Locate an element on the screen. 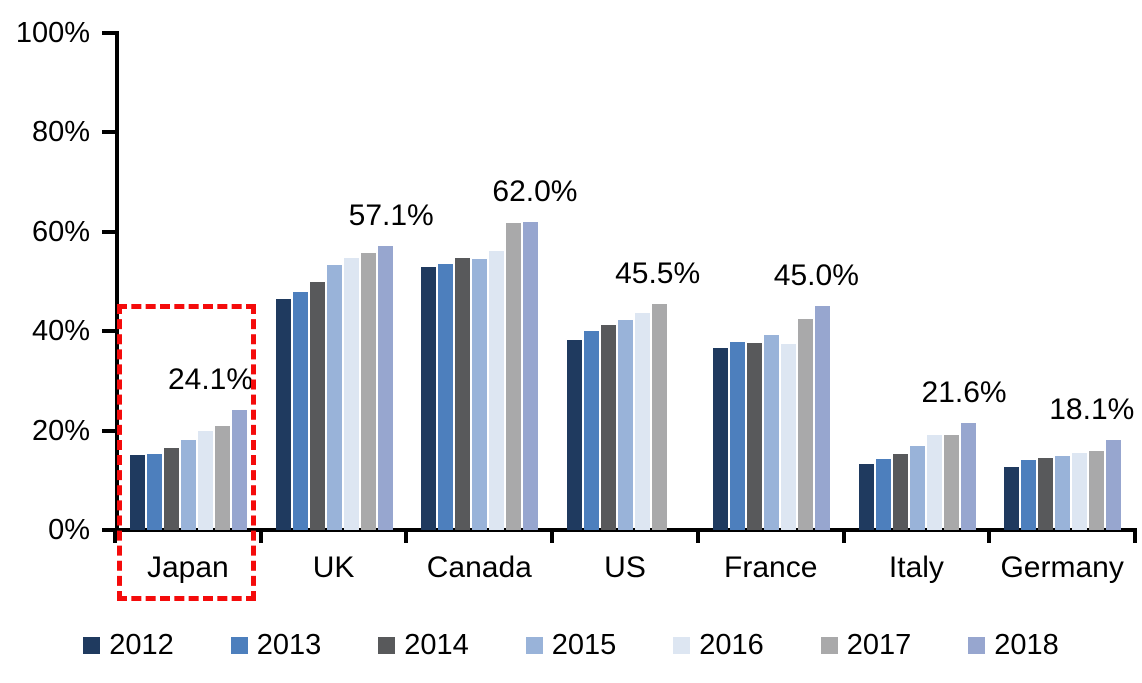 This screenshot has height=683, width=1142. data-label-uk: 57.1% is located at coordinates (391, 216).